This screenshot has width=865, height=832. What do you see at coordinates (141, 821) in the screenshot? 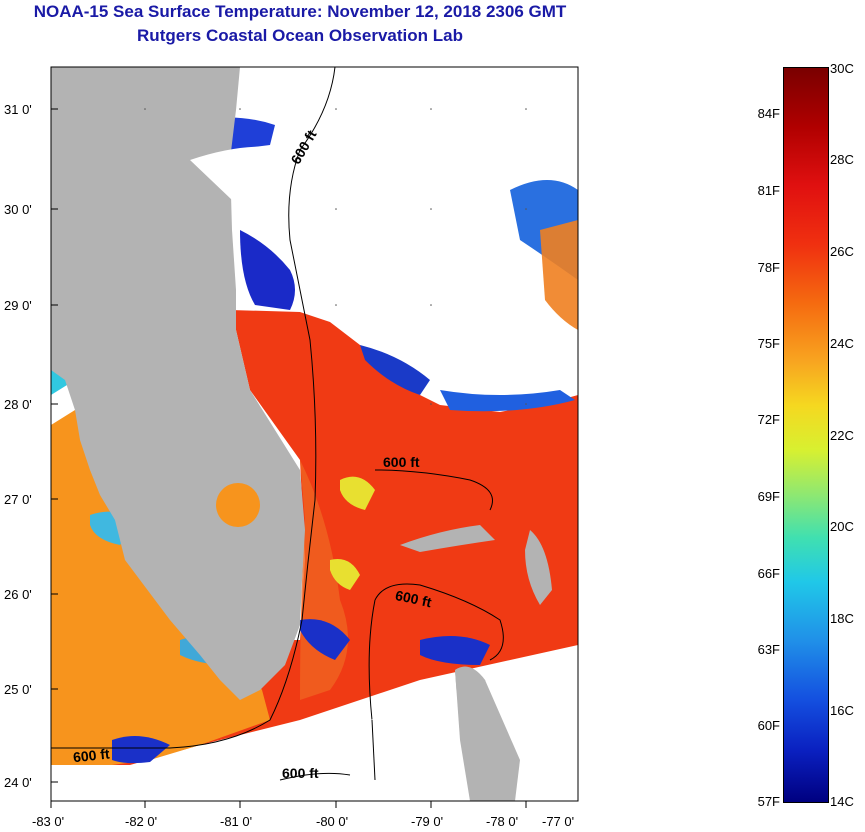
I see `lon-label: -82 0'` at bounding box center [141, 821].